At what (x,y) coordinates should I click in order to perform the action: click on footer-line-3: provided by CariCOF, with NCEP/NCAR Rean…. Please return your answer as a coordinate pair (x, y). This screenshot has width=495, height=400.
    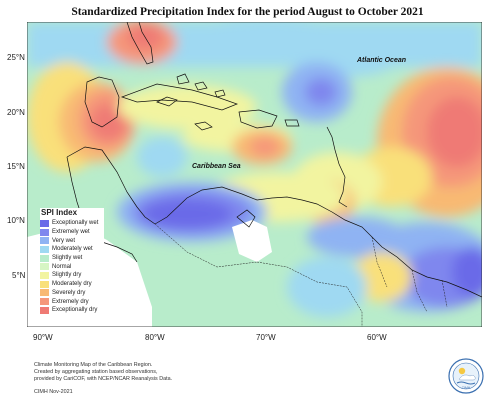
    Looking at the image, I should click on (103, 379).